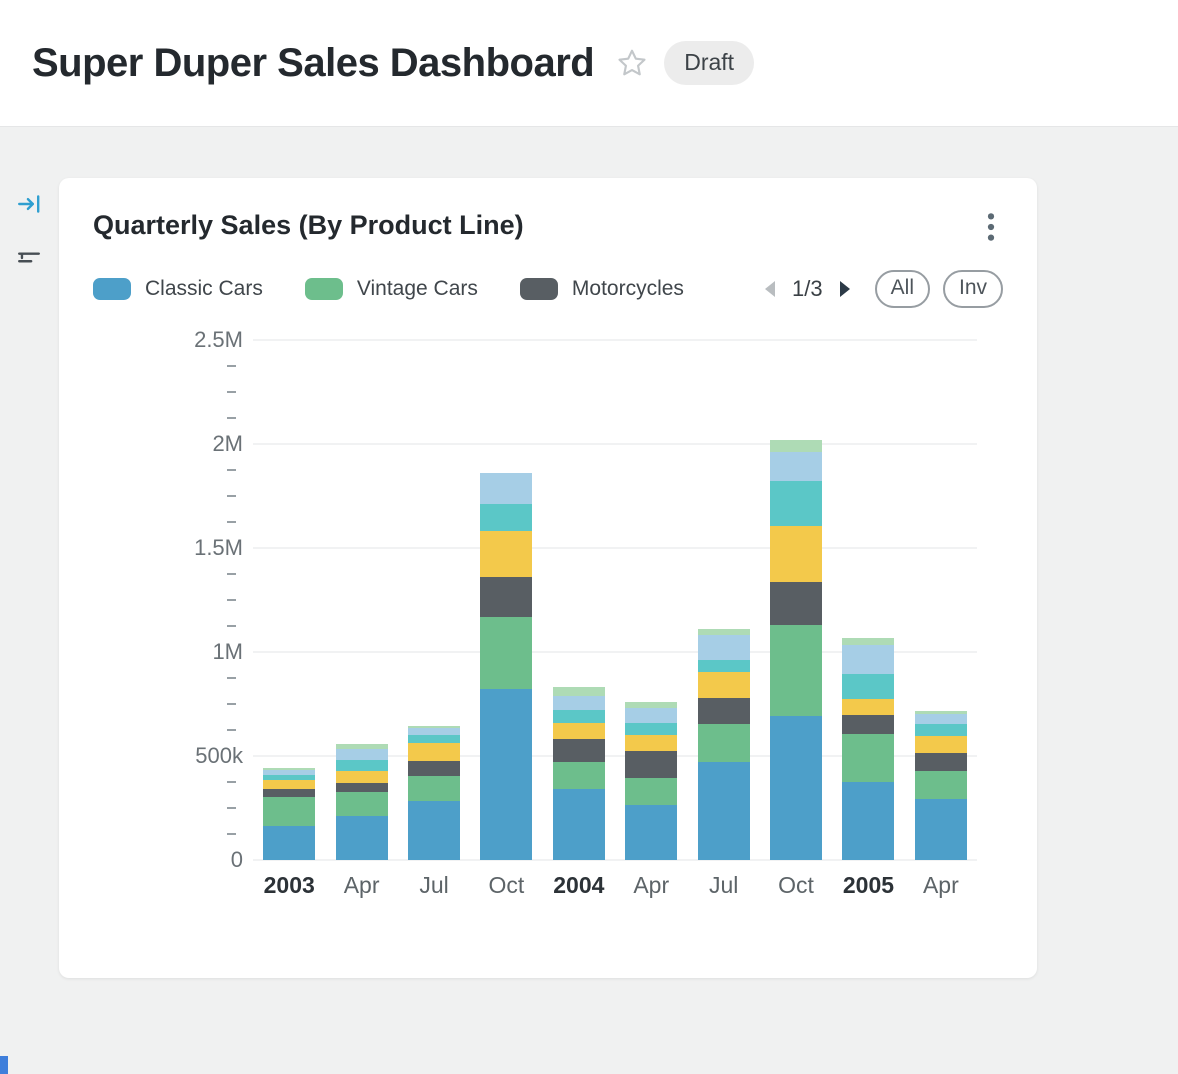 The height and width of the screenshot is (1074, 1178). Describe the element at coordinates (236, 859) in the screenshot. I see `y-tick-label: 0` at that location.